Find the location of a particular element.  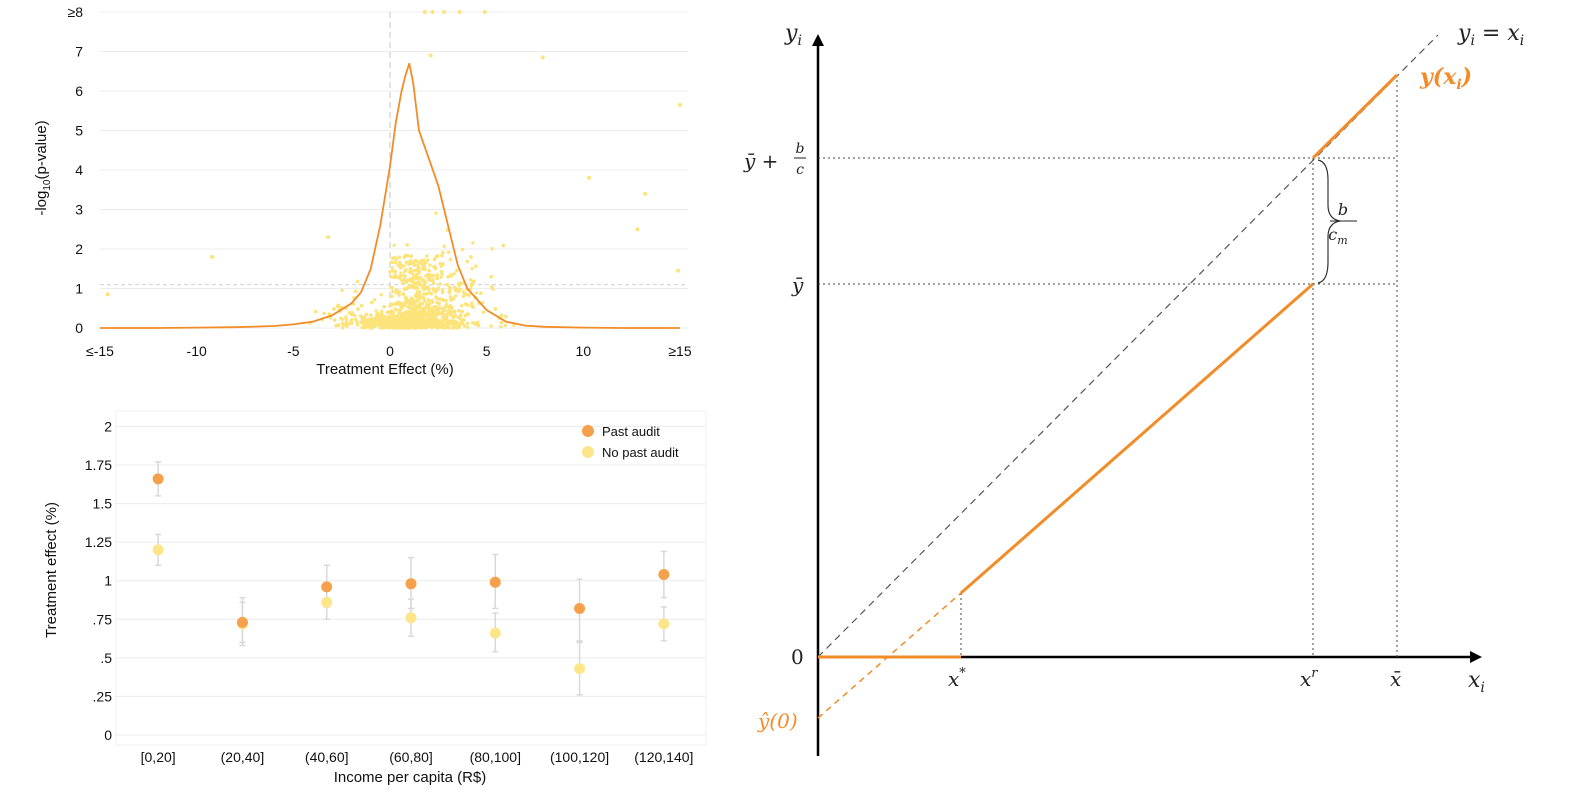

volcano-x-tick-label: -10 is located at coordinates (197, 351).